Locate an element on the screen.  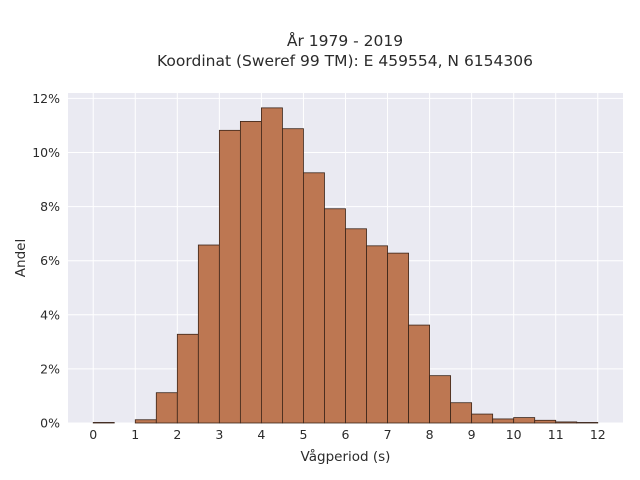
x-tick-label-7: 7 is located at coordinates (388, 434).